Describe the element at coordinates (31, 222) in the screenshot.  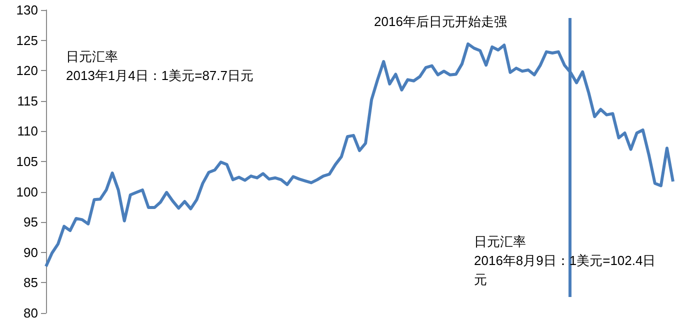
I see `y-tick-label: 95` at that location.